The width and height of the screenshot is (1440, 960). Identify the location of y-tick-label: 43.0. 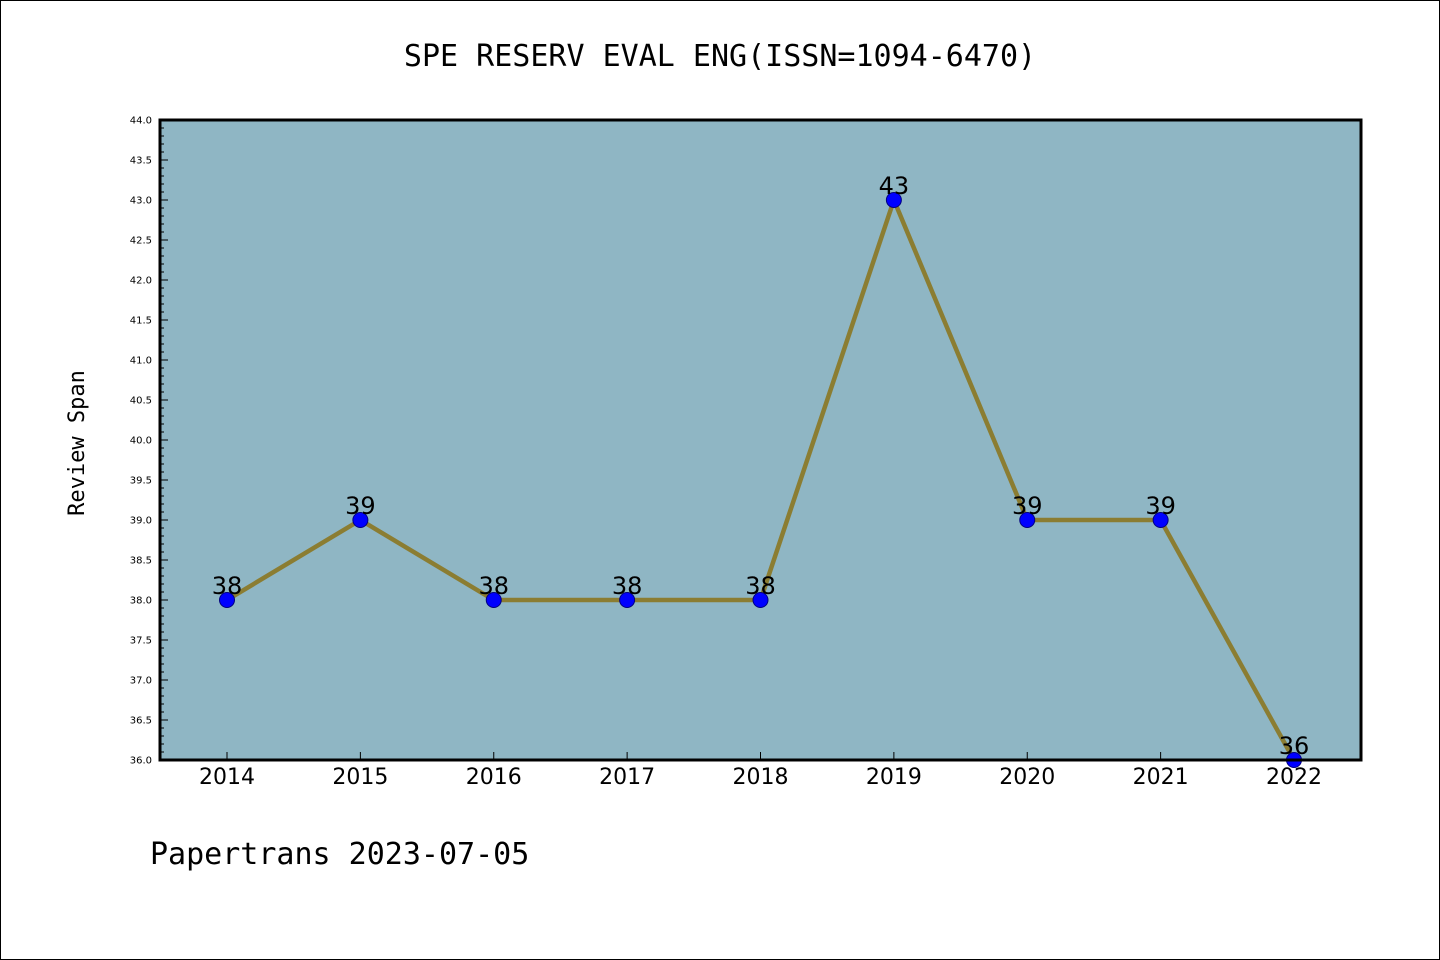
(141, 201).